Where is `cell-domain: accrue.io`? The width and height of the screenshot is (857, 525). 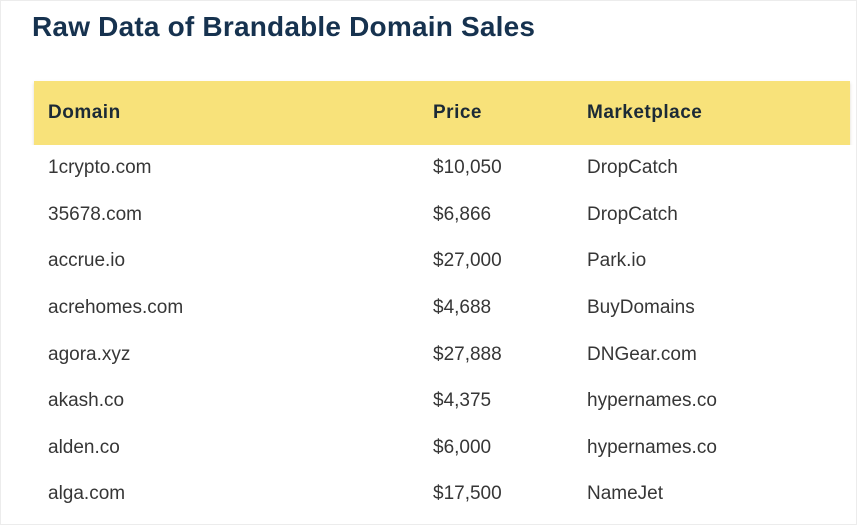 cell-domain: accrue.io is located at coordinates (87, 261).